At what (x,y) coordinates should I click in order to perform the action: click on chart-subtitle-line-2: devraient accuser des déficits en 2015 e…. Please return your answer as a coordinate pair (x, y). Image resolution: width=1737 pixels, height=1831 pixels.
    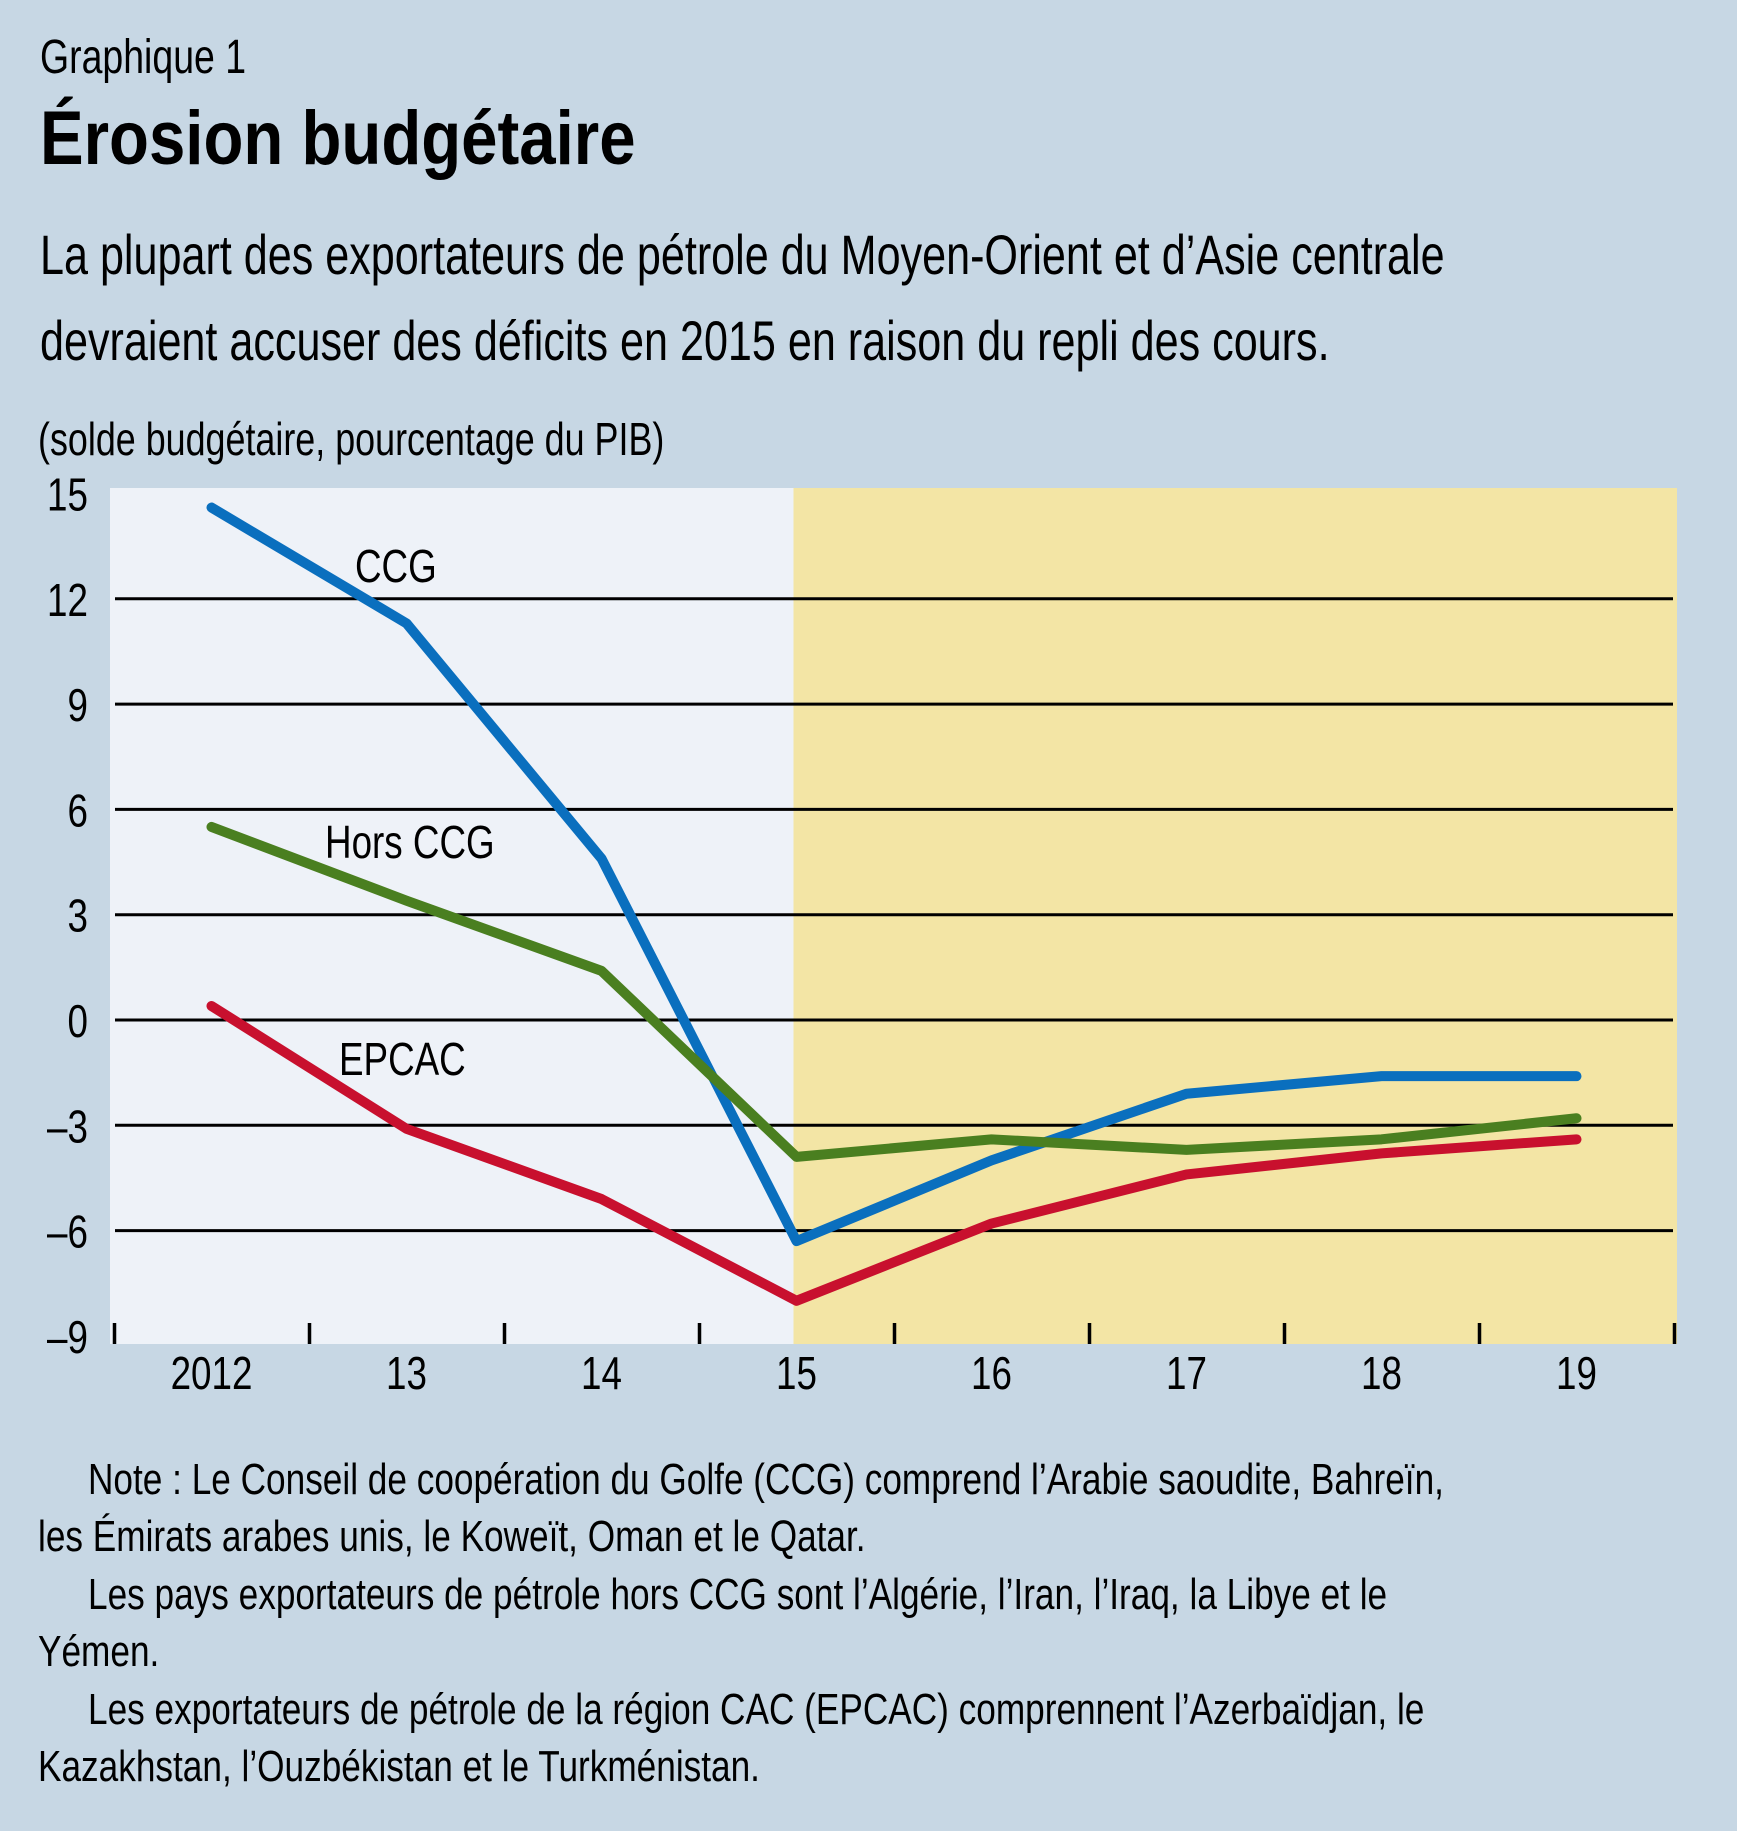
    Looking at the image, I should click on (685, 340).